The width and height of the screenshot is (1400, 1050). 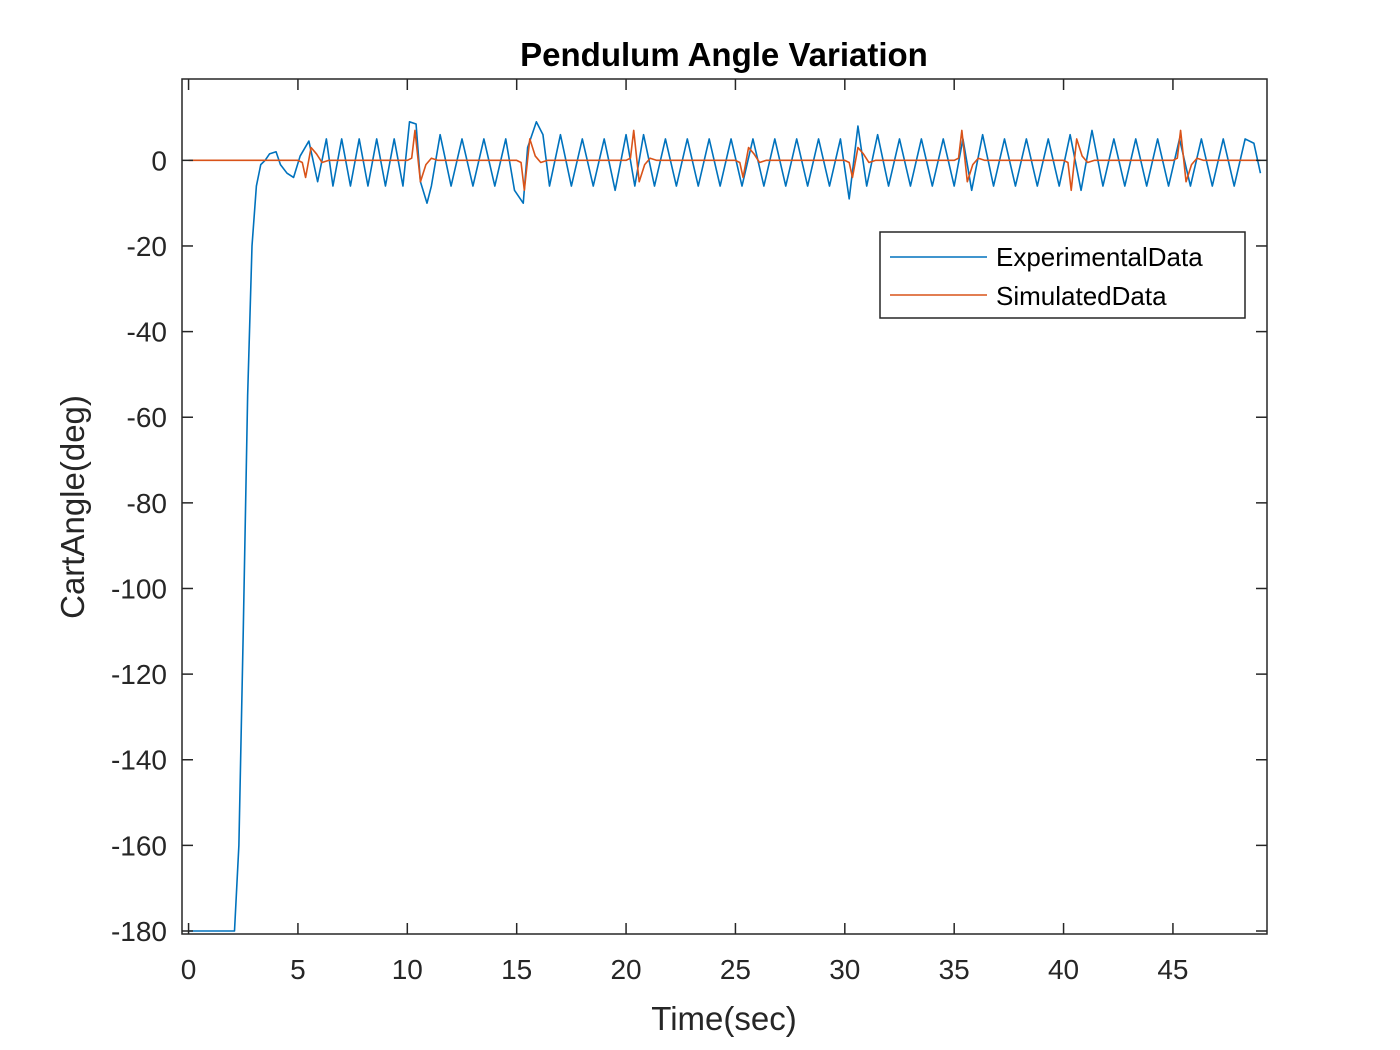 I want to click on legend-box, so click(x=1062, y=275).